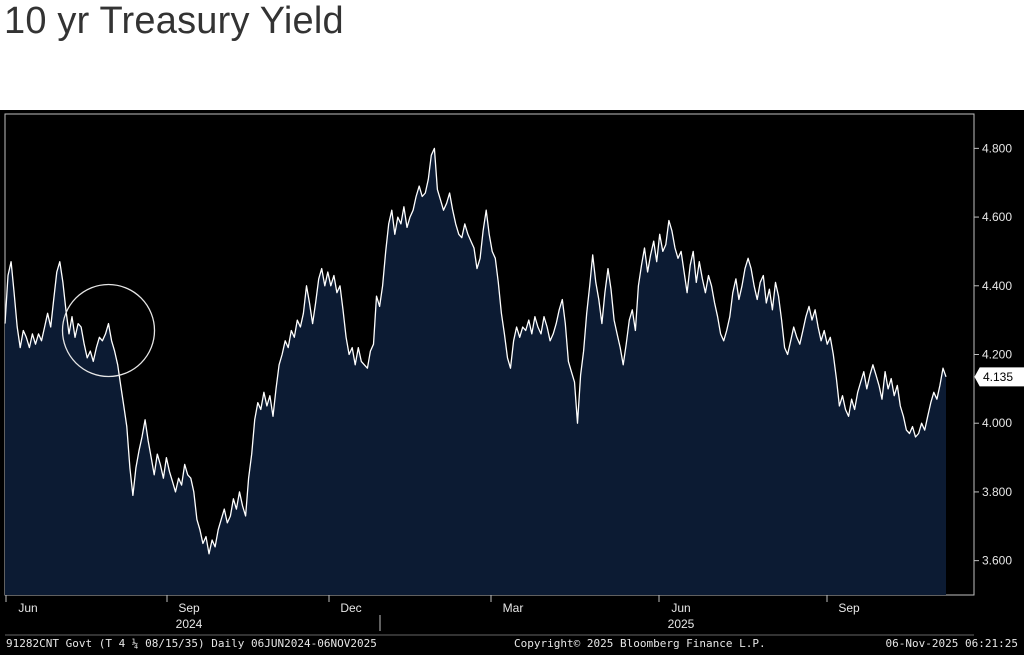 The height and width of the screenshot is (655, 1024). What do you see at coordinates (952, 643) in the screenshot?
I see `timestamp: 06-Nov-2025 06:21:25` at bounding box center [952, 643].